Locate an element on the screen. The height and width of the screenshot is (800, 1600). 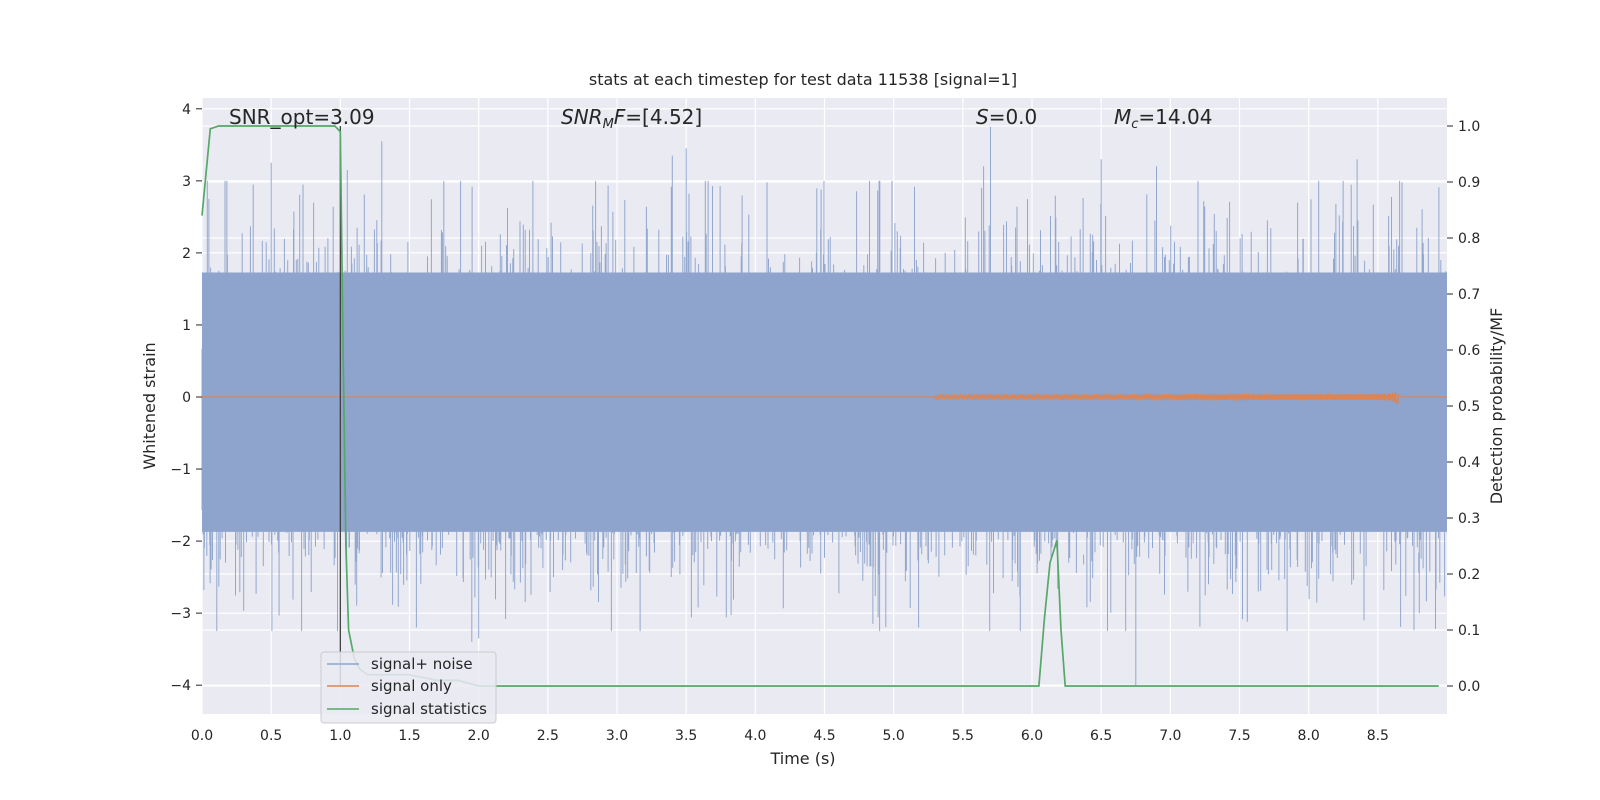
y2-tick-label: 0.9 is located at coordinates (1469, 183).